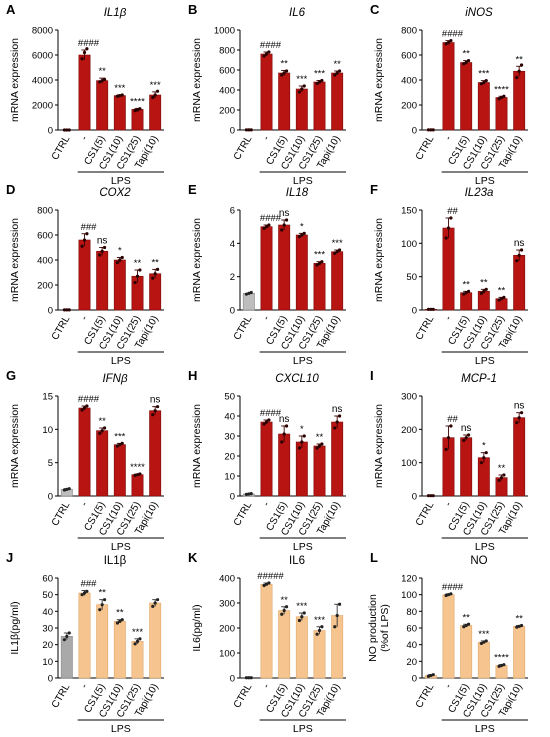 This screenshot has width=550, height=737. What do you see at coordinates (270, 576) in the screenshot?
I see `significance-label: #####` at bounding box center [270, 576].